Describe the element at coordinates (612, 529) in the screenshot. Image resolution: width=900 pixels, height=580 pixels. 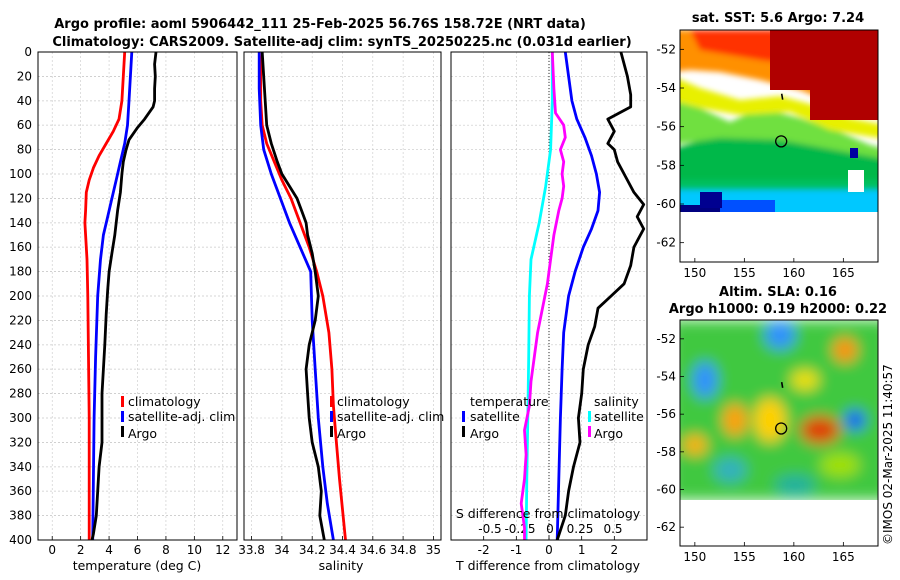
I see `top-tick-label: 0.5` at that location.